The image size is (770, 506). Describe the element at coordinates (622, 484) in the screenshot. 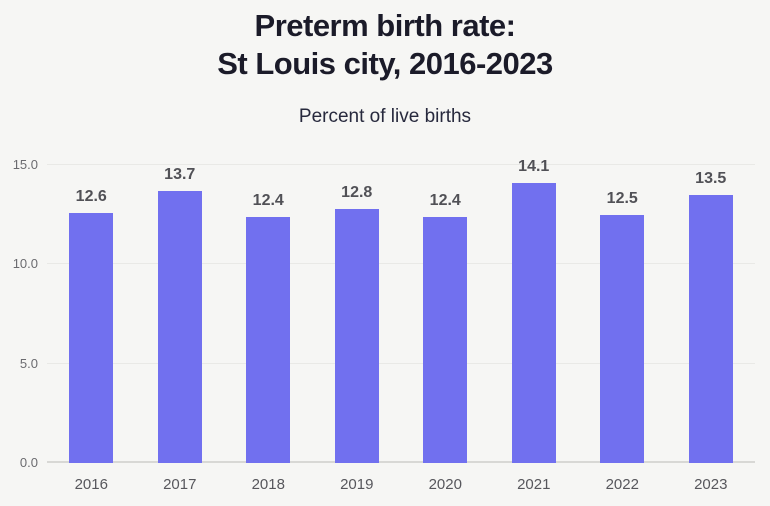

I see `x-axis-label: 2022` at that location.